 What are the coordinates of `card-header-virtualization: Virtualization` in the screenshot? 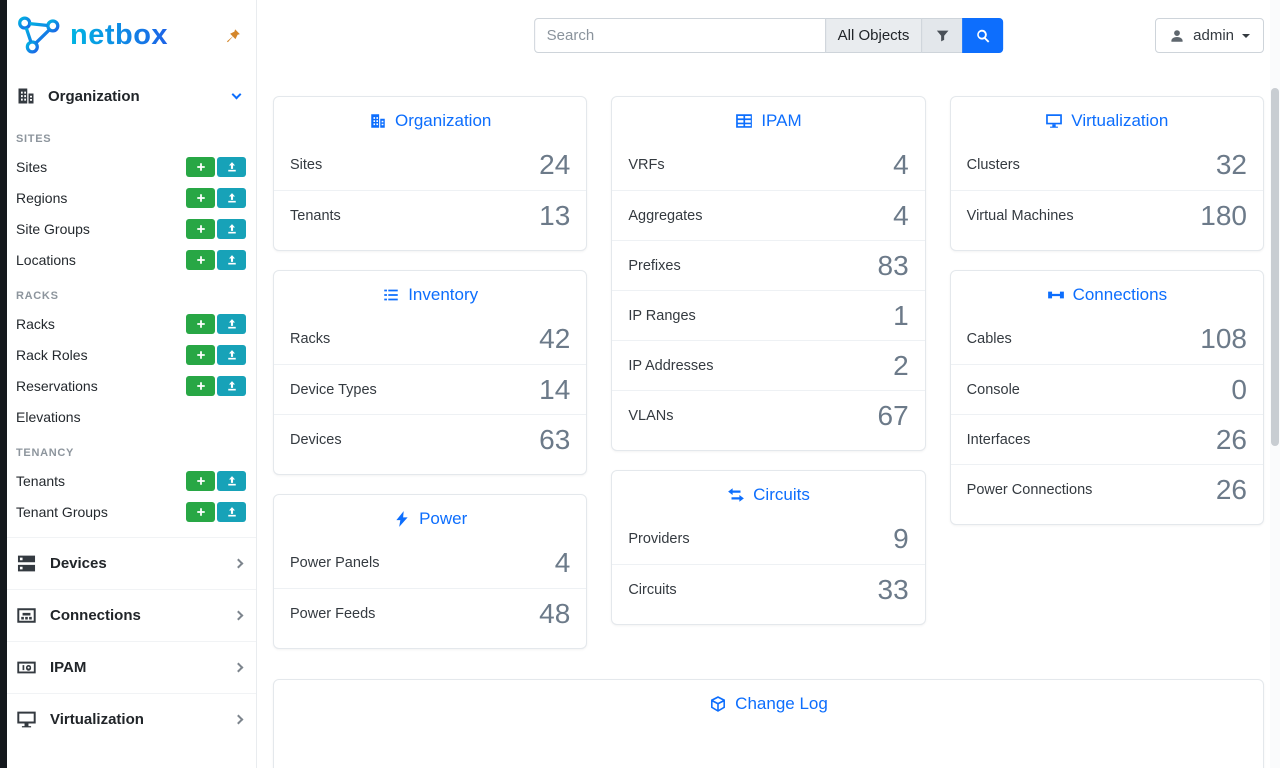 It's located at (1107, 118).